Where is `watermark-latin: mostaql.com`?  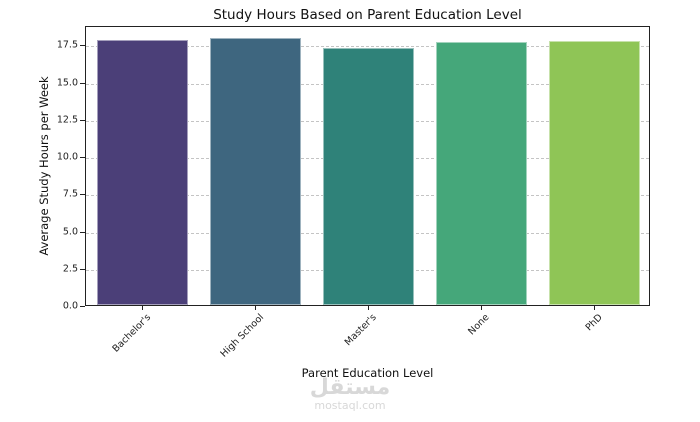
watermark-latin: mostaql.com is located at coordinates (350, 405).